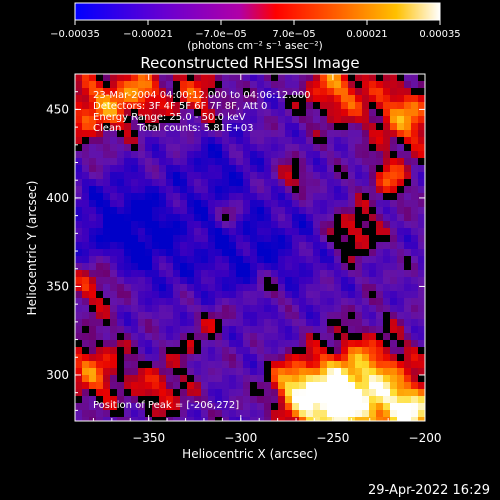 The image size is (500, 500). Describe the element at coordinates (57, 286) in the screenshot. I see `y-tick-label: 350` at that location.